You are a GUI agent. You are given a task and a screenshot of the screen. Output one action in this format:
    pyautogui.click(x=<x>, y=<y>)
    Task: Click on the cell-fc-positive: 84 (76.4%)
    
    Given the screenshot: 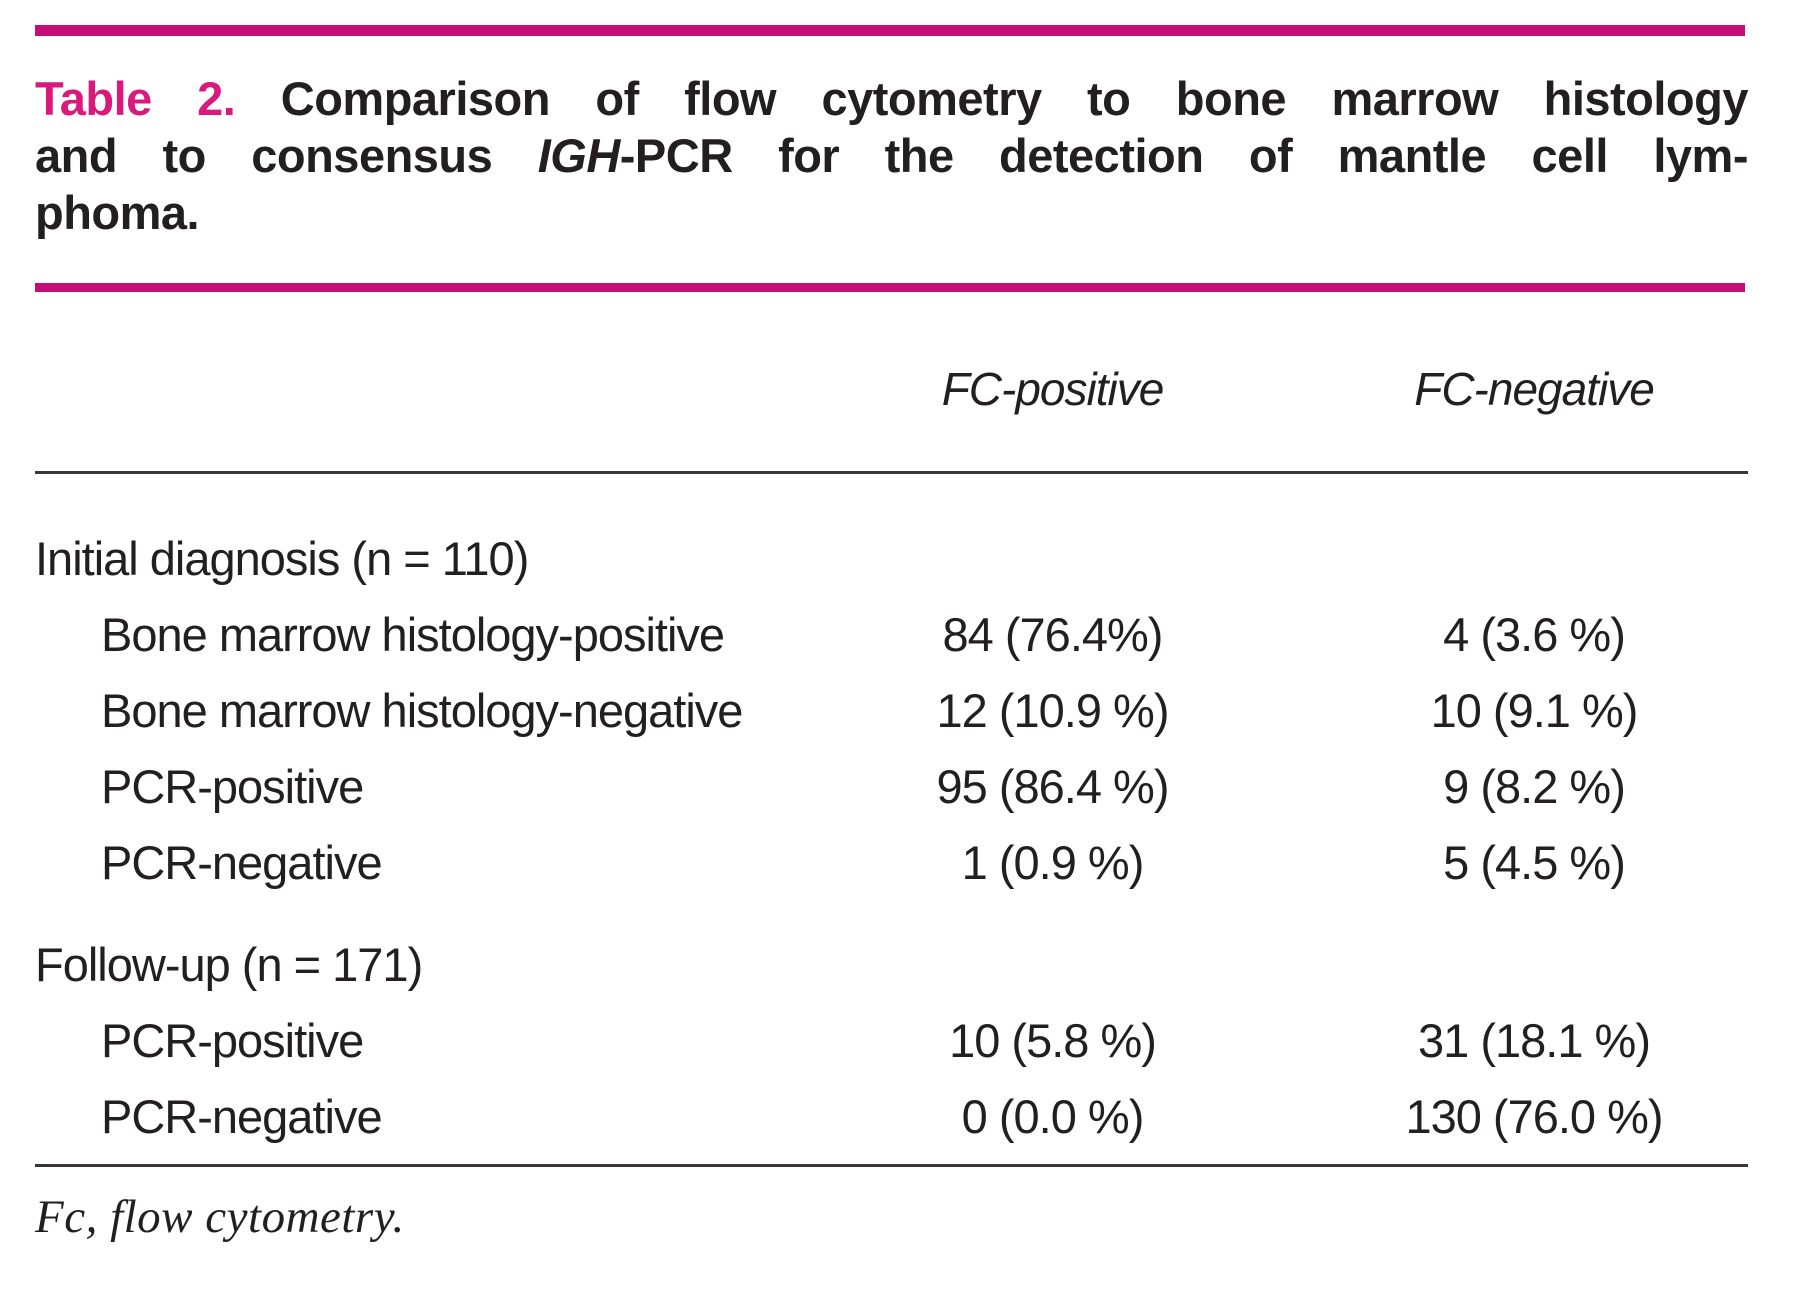 What is the action you would take?
    pyautogui.click(x=1053, y=634)
    